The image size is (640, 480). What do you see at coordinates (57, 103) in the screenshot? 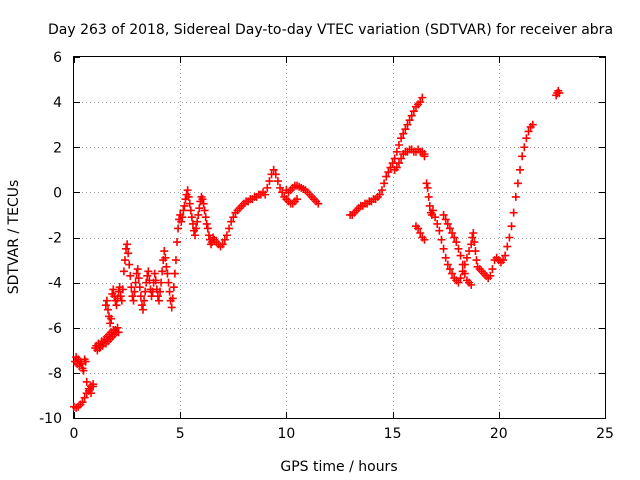
I see `y-tick-label: 4` at bounding box center [57, 103].